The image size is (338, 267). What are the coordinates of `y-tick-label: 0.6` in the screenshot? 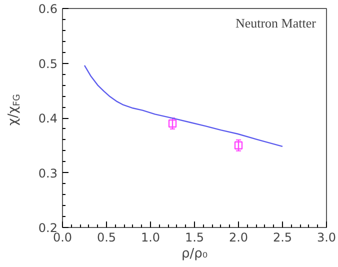 It's located at (48, 9).